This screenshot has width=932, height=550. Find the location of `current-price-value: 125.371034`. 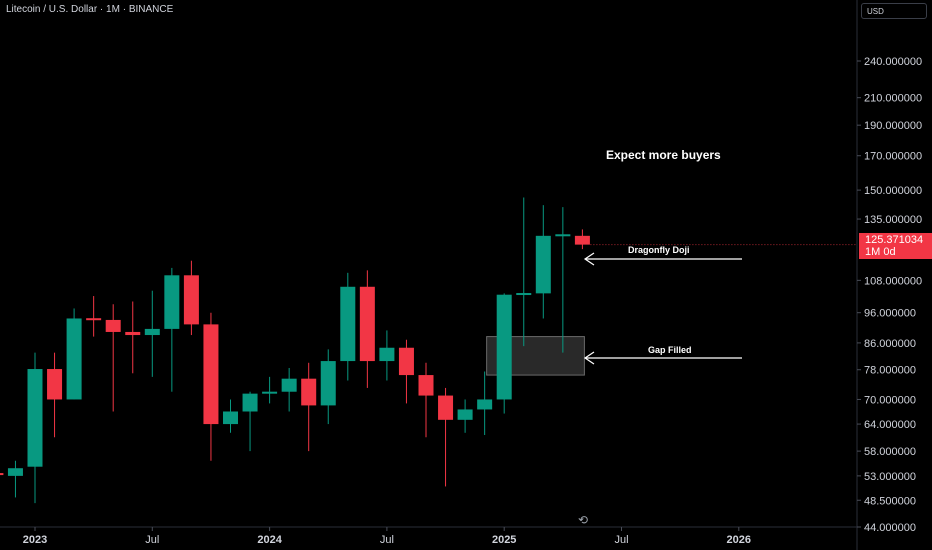

current-price-value: 125.371034 is located at coordinates (894, 240).